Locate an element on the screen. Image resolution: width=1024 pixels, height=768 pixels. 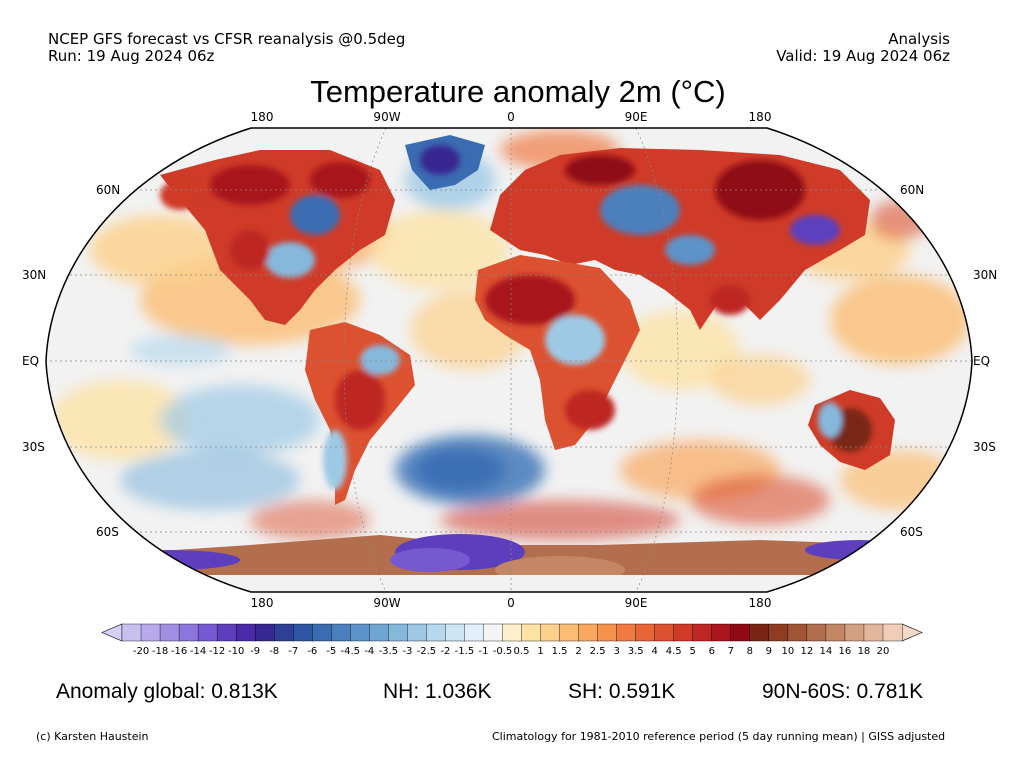
anomaly-global: Anomaly global: 0.813K is located at coordinates (167, 691).